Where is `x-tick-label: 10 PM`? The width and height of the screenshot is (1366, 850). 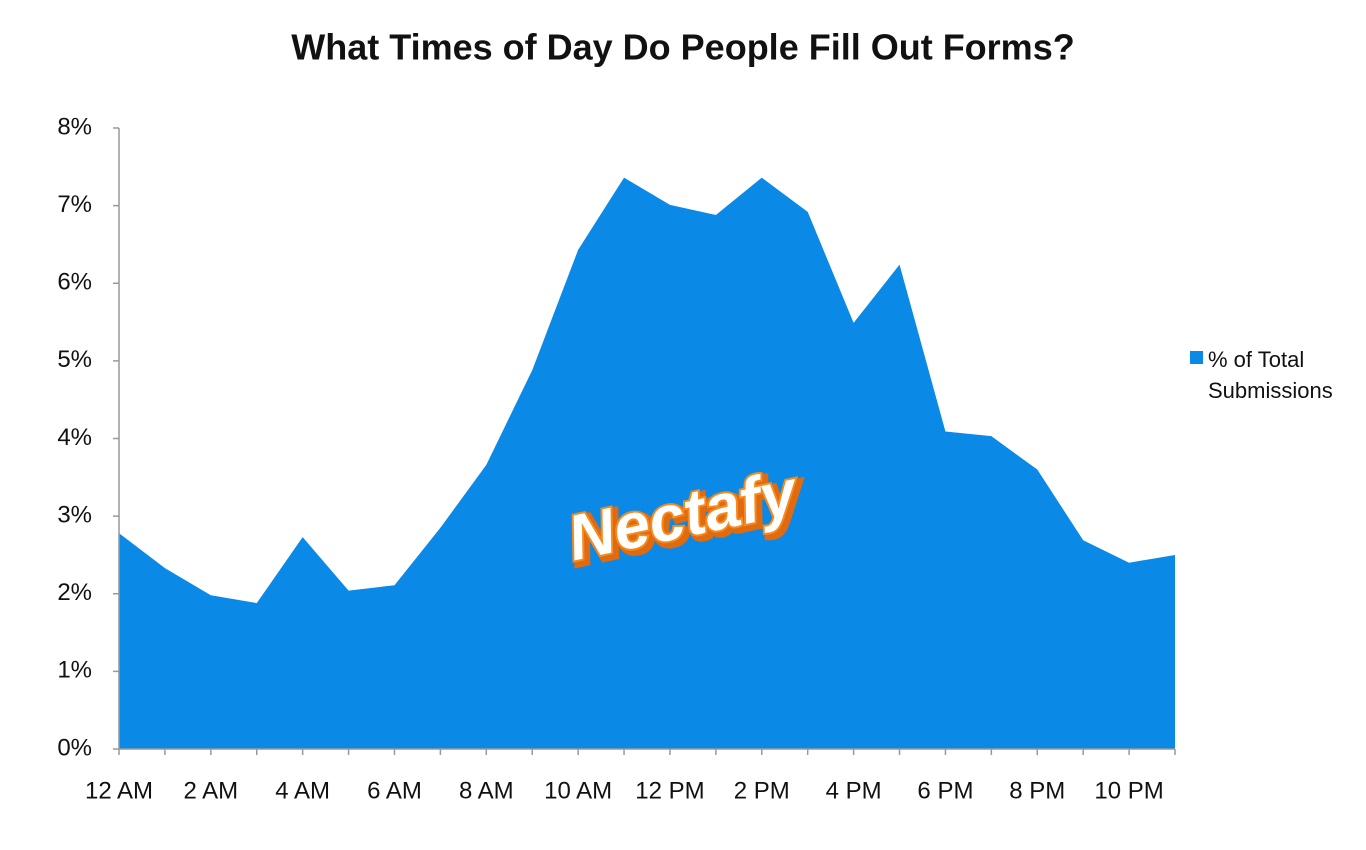 x-tick-label: 10 PM is located at coordinates (1128, 790).